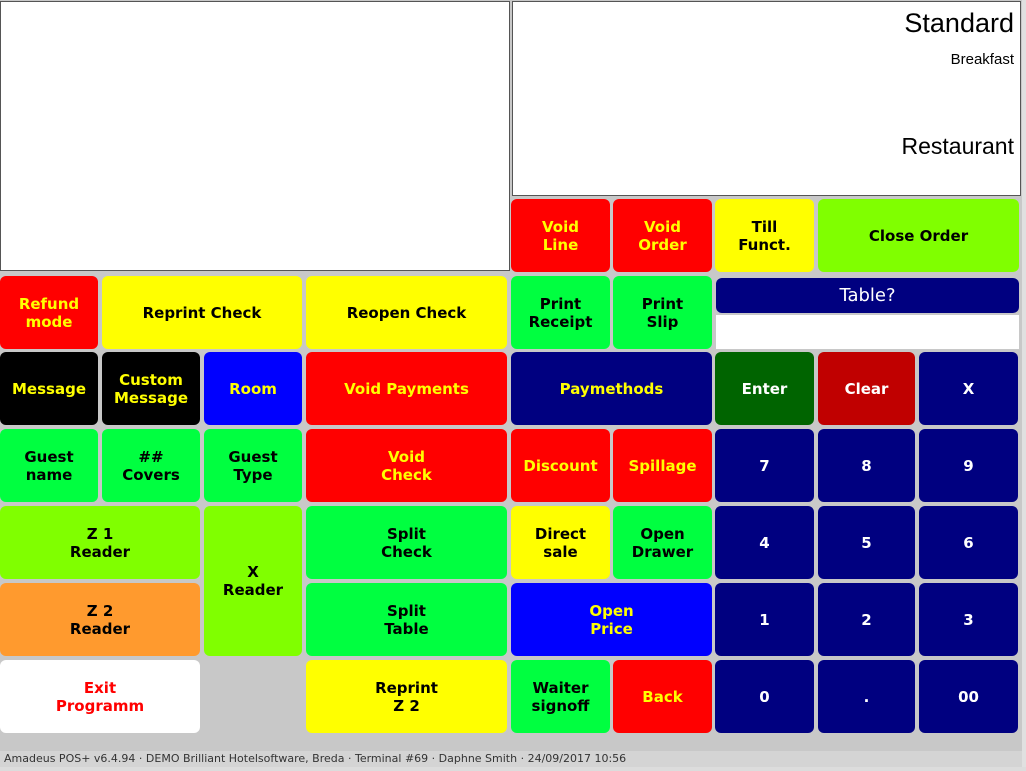  Describe the element at coordinates (866, 542) in the screenshot. I see `keypad-5-button: 5` at that location.